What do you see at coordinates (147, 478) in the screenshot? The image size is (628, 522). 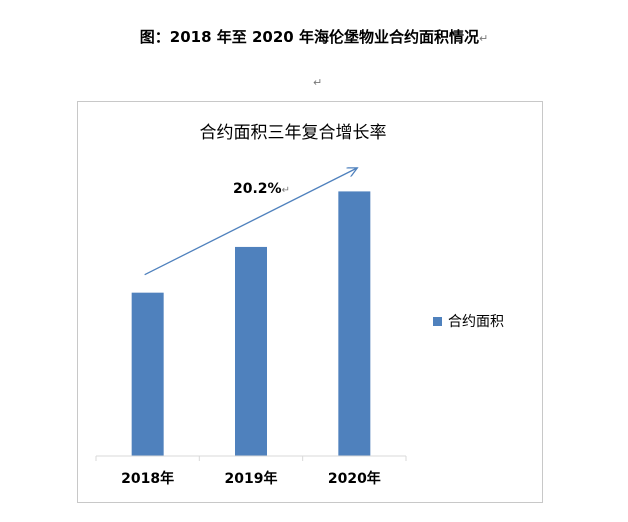 I see `x-tick-label: 2018年` at bounding box center [147, 478].